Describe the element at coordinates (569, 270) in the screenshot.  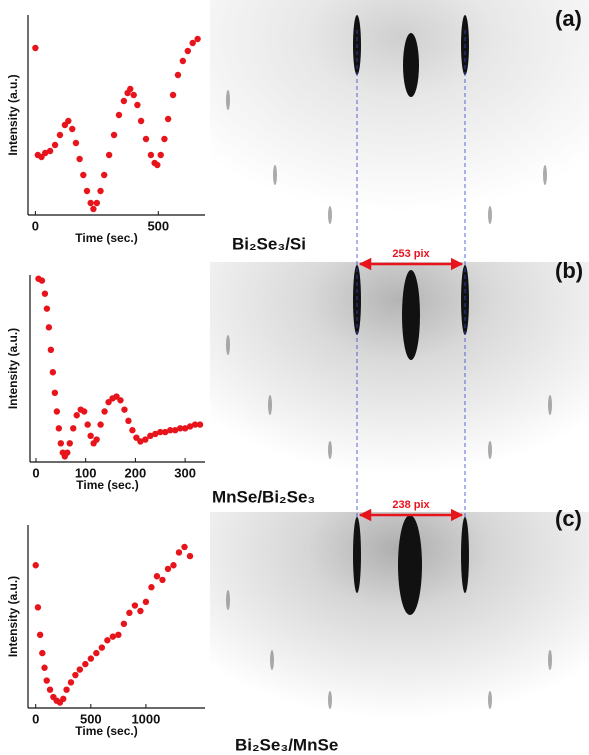
I see `panel-label: (b)` at that location.